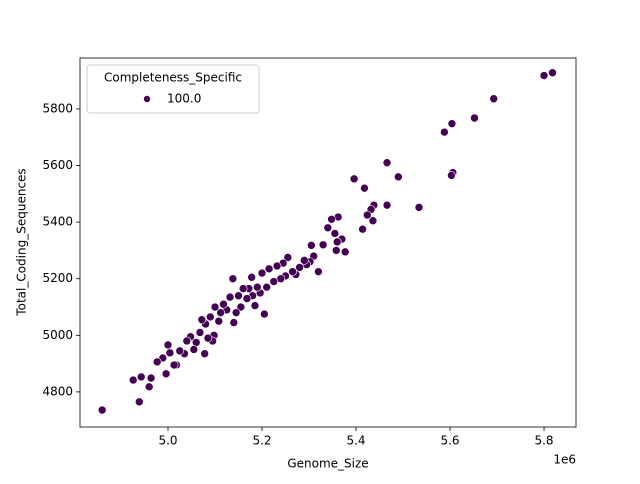  What do you see at coordinates (355, 441) in the screenshot?
I see `x-tick-label: 5.4` at bounding box center [355, 441].